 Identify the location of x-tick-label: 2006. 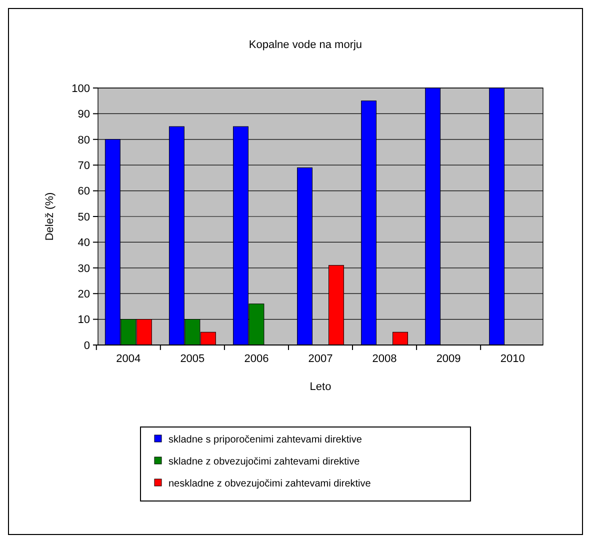
(256, 359).